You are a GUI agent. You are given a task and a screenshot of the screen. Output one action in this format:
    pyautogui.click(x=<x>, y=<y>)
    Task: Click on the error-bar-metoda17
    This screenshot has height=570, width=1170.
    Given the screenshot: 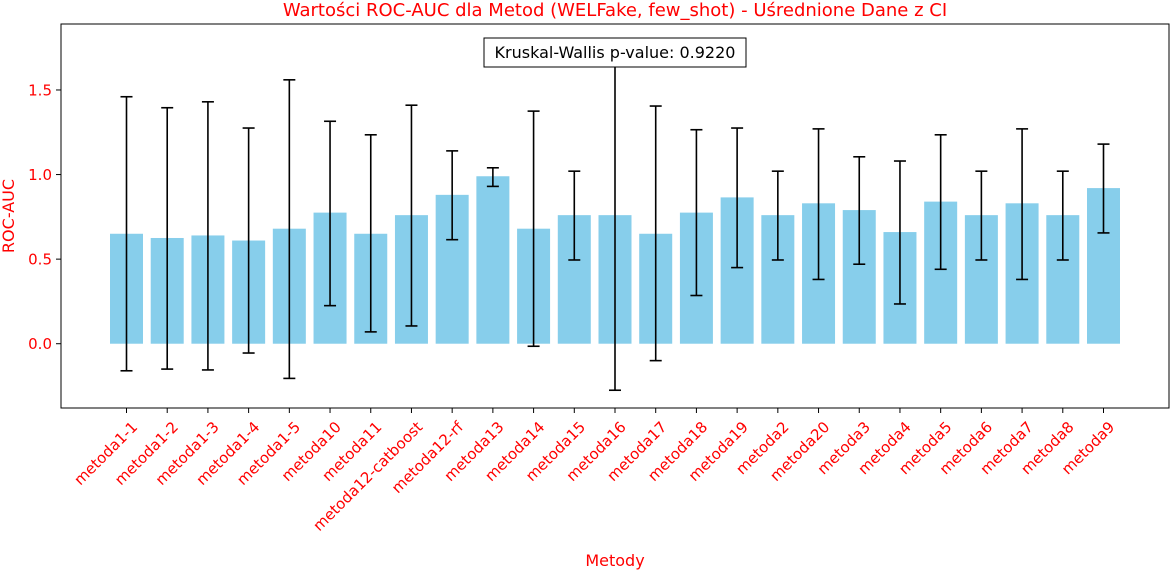 What is the action you would take?
    pyautogui.click(x=655, y=233)
    